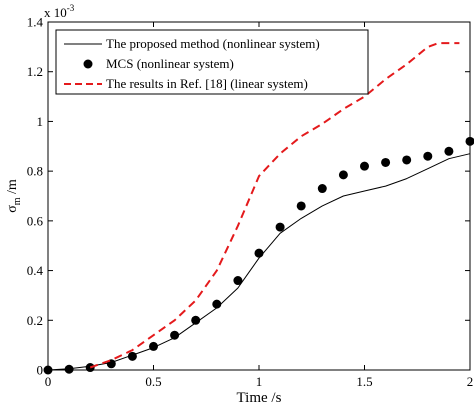  I want to click on y-axis-label-rest: /m, so click(12, 188).